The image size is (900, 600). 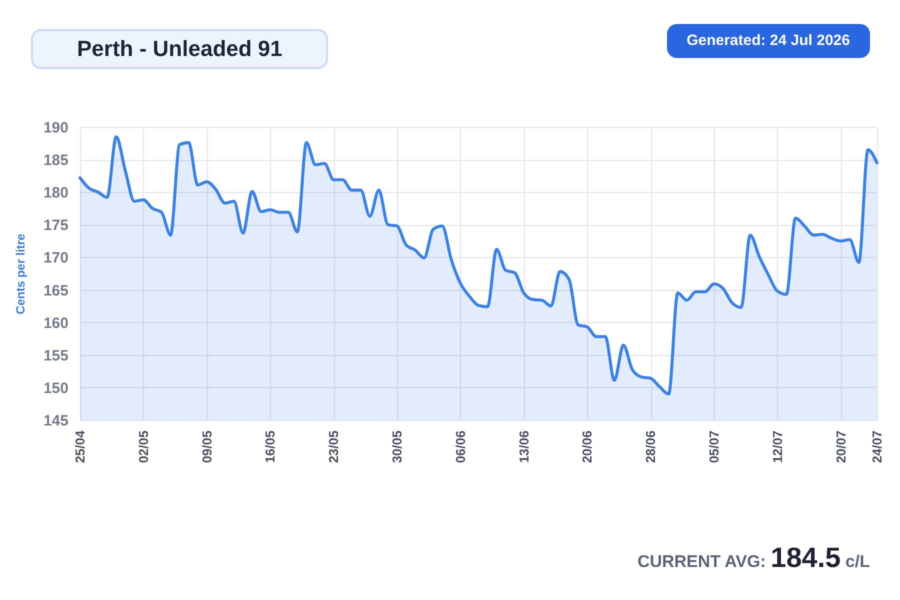 I want to click on y-tick-label: 170, so click(x=55, y=258).